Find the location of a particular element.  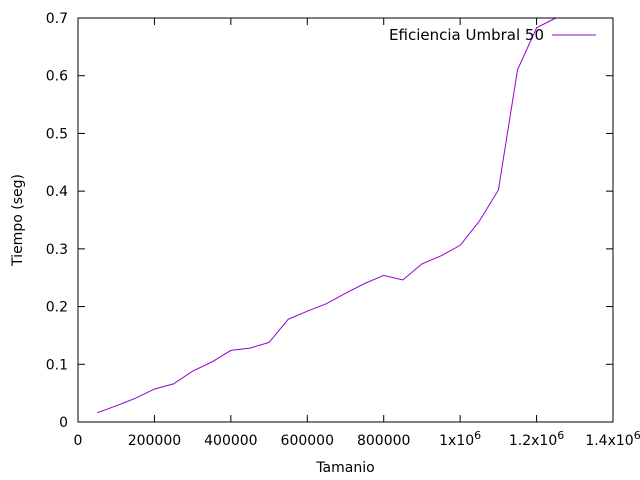

legend-label: Eficiencia Umbral 50 is located at coordinates (466, 35).